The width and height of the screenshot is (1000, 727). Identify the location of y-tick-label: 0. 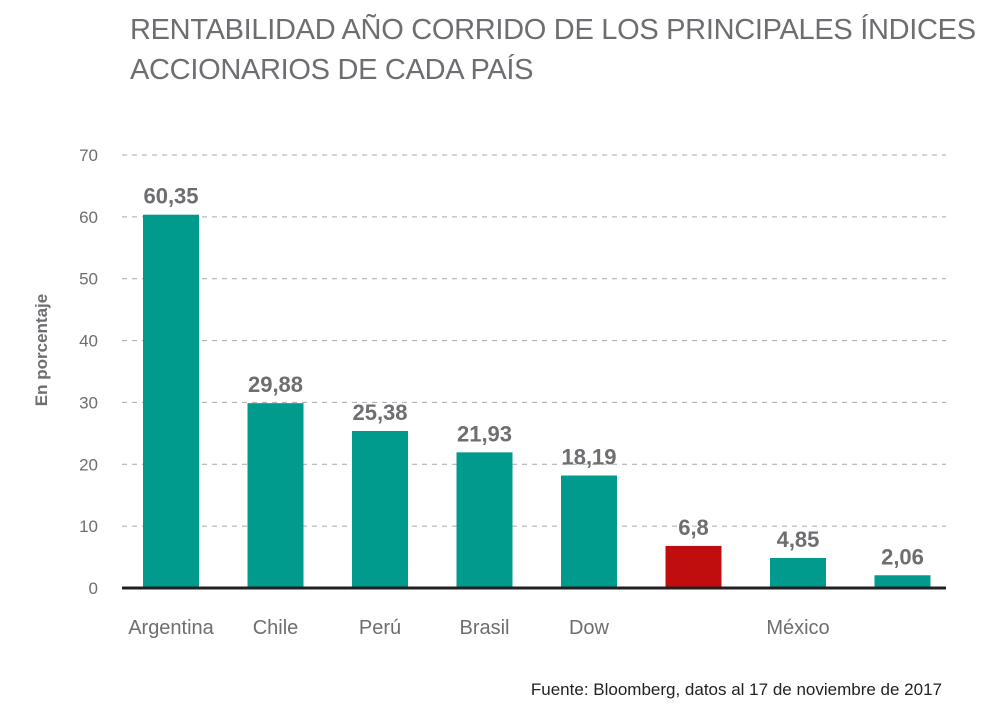
(93, 588).